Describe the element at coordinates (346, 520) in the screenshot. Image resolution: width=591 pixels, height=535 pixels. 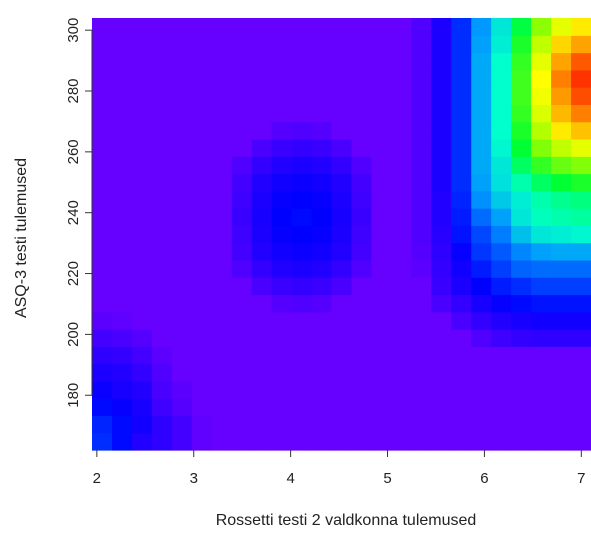
I see `x-axis-title: Rossetti testi 2 valdkonna tulemused` at that location.